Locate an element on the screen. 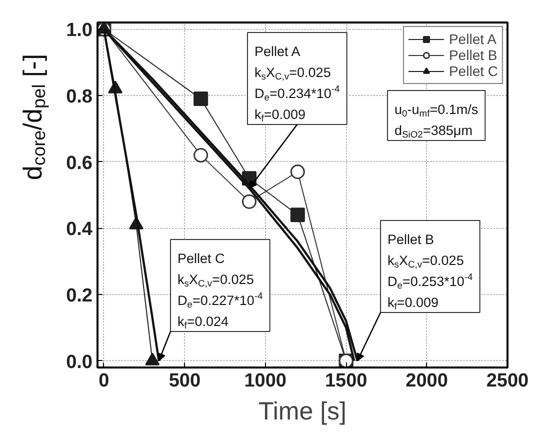  y-axis-title: dcore/dpel [-] is located at coordinates (33, 117).